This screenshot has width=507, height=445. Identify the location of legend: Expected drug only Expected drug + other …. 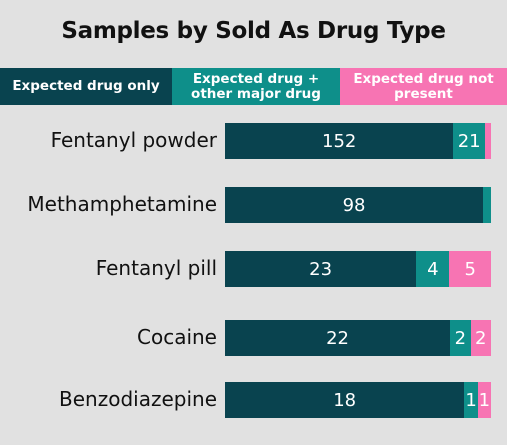
(253, 86).